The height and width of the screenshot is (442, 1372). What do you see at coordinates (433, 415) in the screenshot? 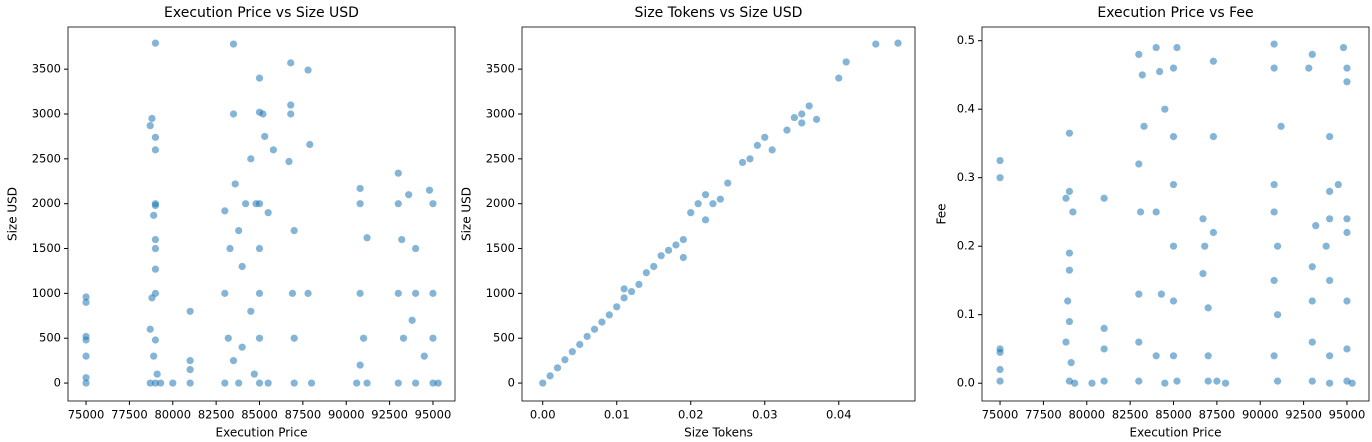
I see `x-tick-label: 95000` at bounding box center [433, 415].